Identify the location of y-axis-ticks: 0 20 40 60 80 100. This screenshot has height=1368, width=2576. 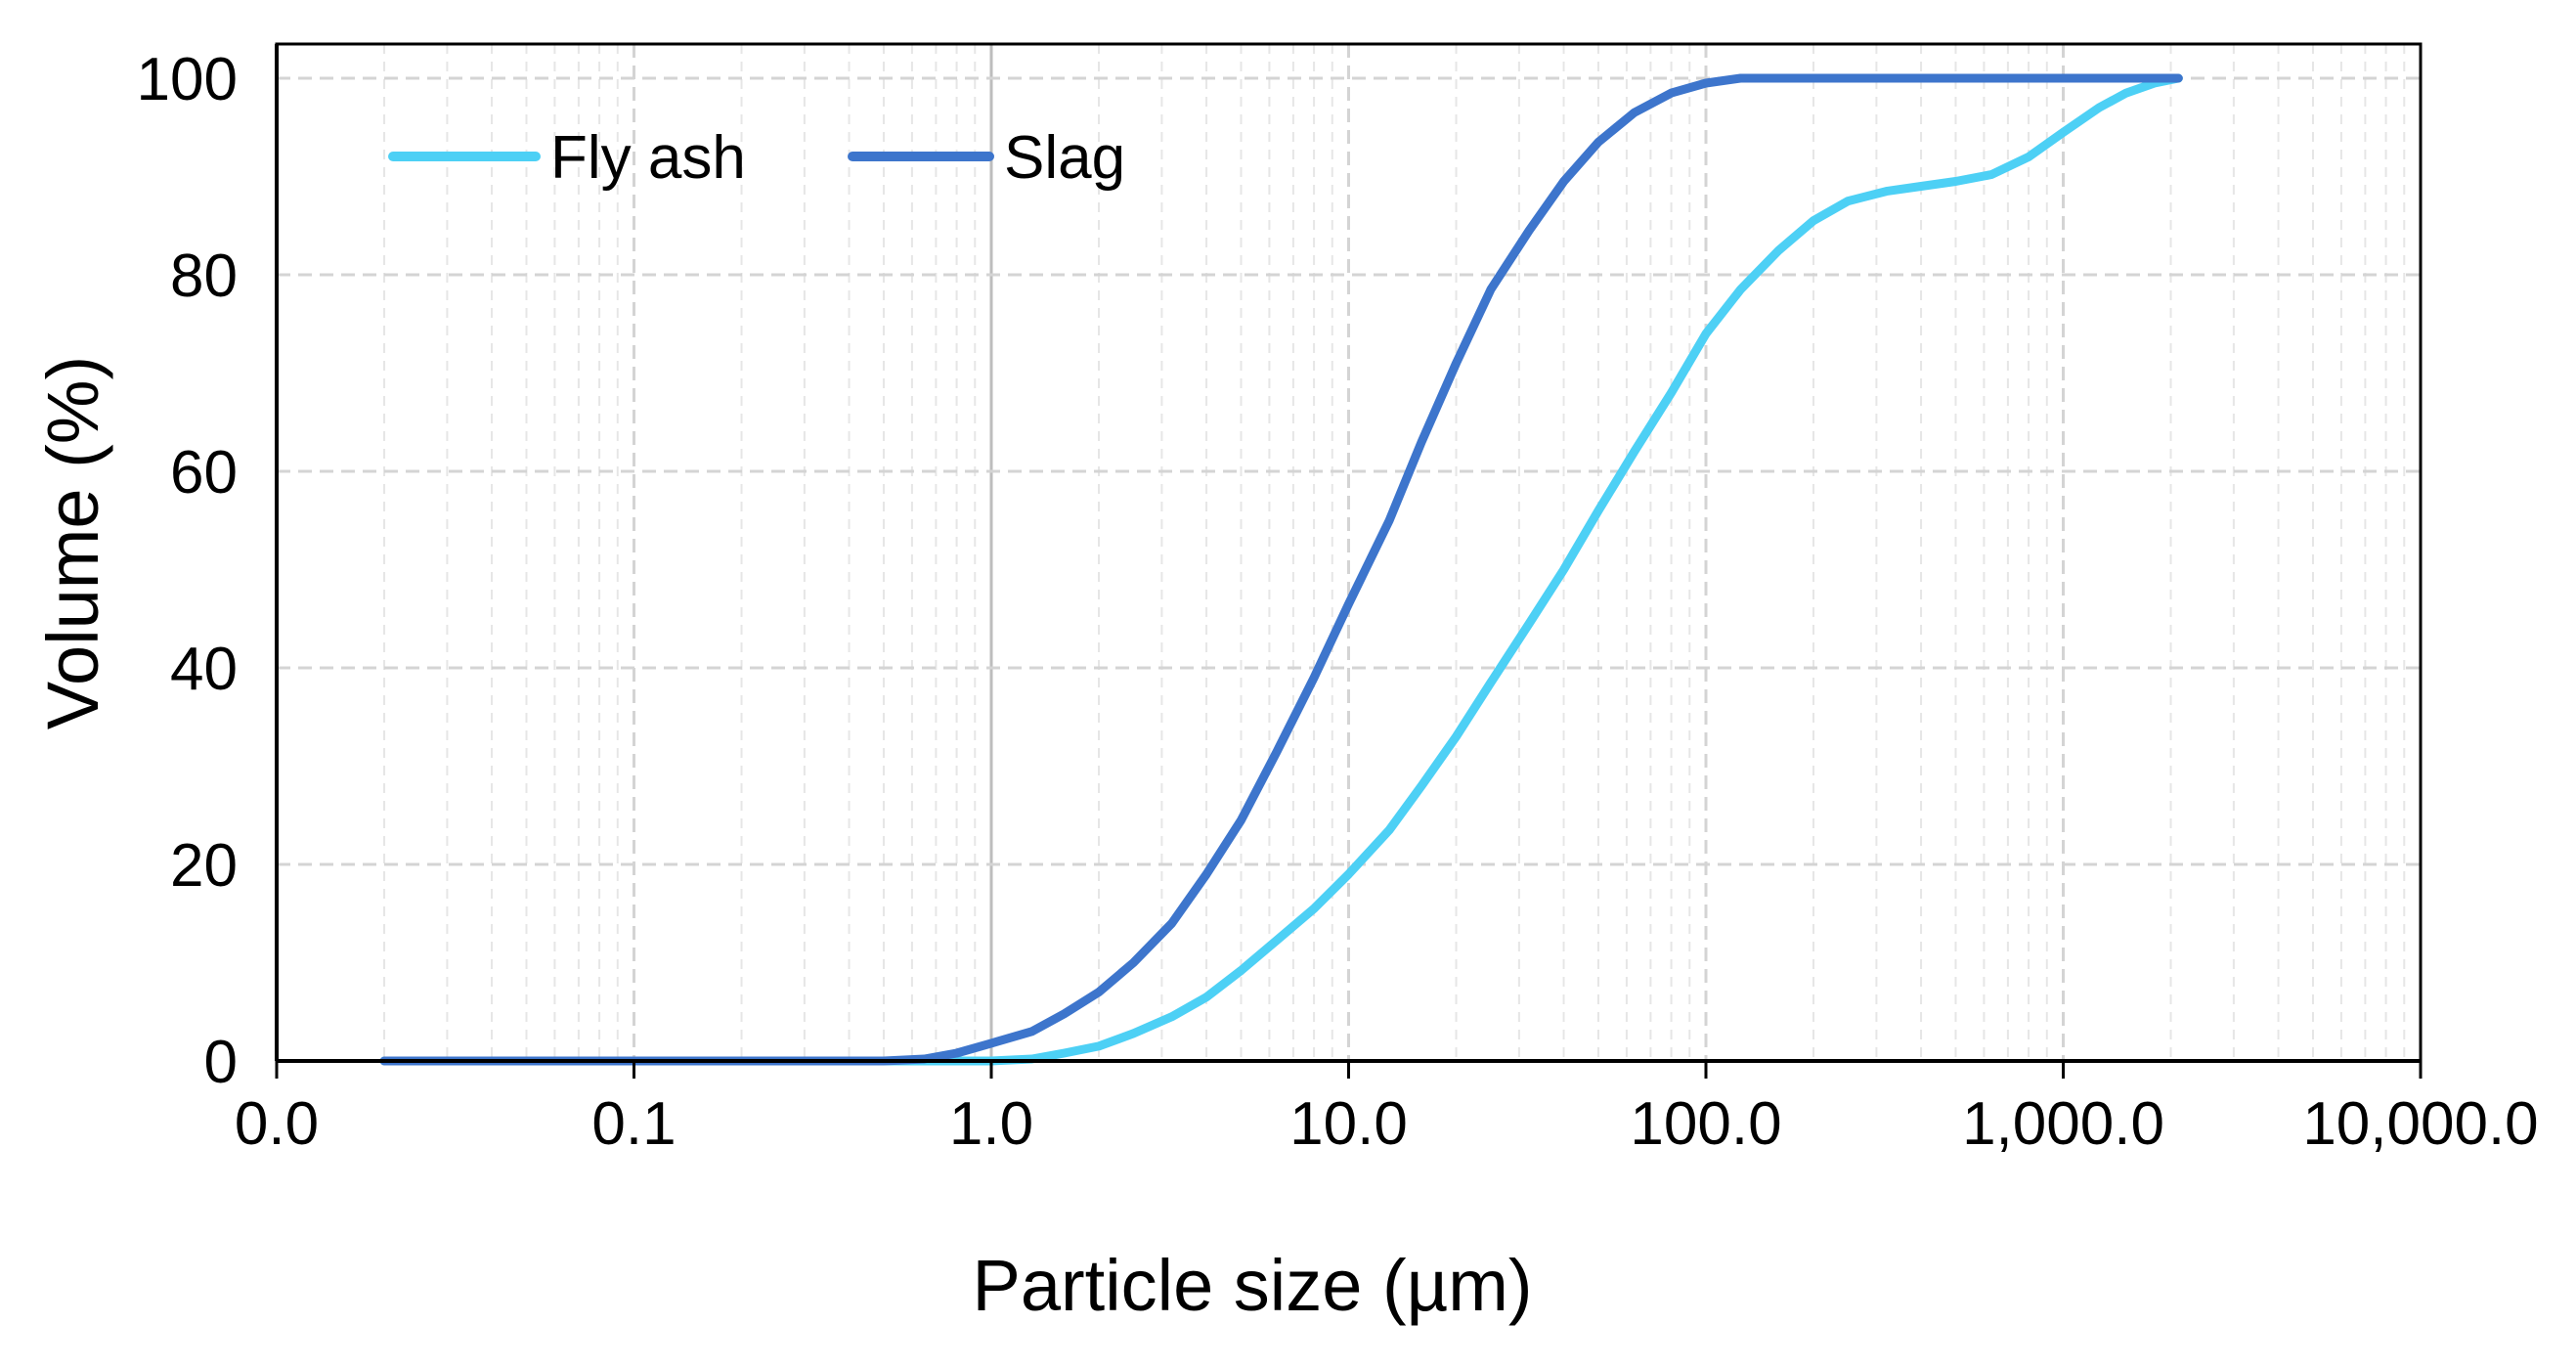
(187, 571).